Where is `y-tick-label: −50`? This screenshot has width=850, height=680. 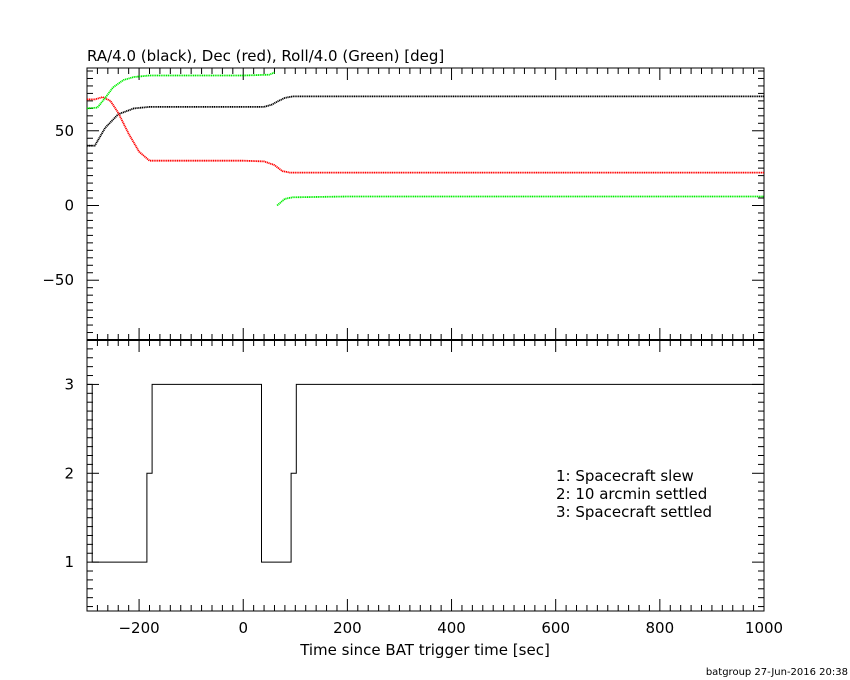 y-tick-label: −50 is located at coordinates (58, 280).